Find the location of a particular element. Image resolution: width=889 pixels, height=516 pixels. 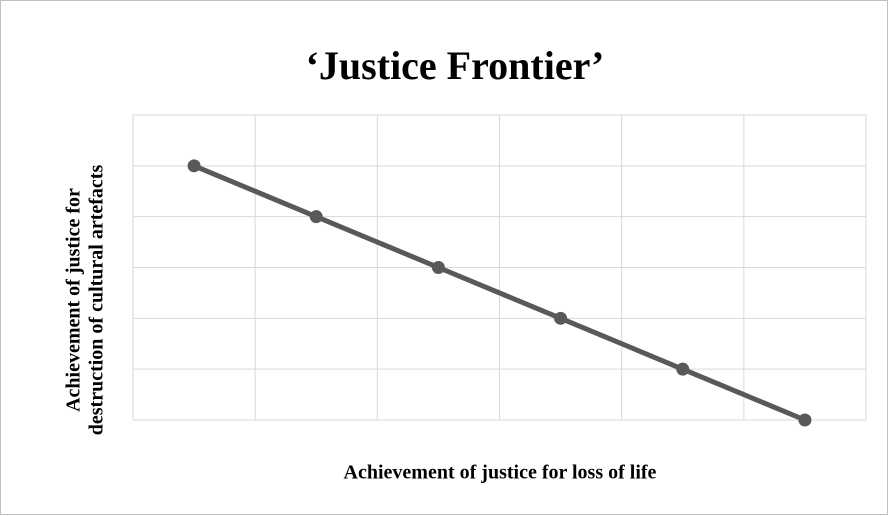

y-axis-label-line: destruction of cultural artefacts is located at coordinates (97, 300).